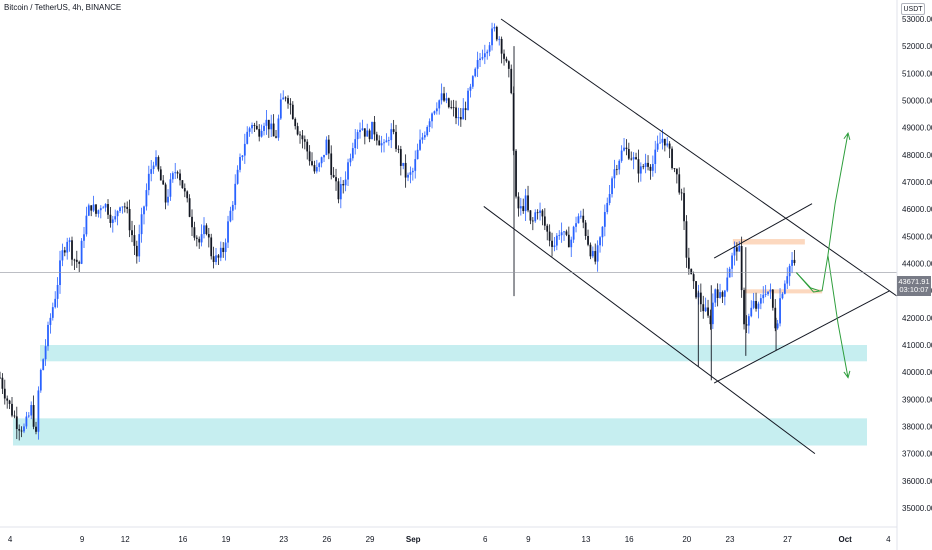 The width and height of the screenshot is (932, 550). Describe the element at coordinates (917, 345) in the screenshot. I see `y-tick-label-6: 41000.00` at that location.